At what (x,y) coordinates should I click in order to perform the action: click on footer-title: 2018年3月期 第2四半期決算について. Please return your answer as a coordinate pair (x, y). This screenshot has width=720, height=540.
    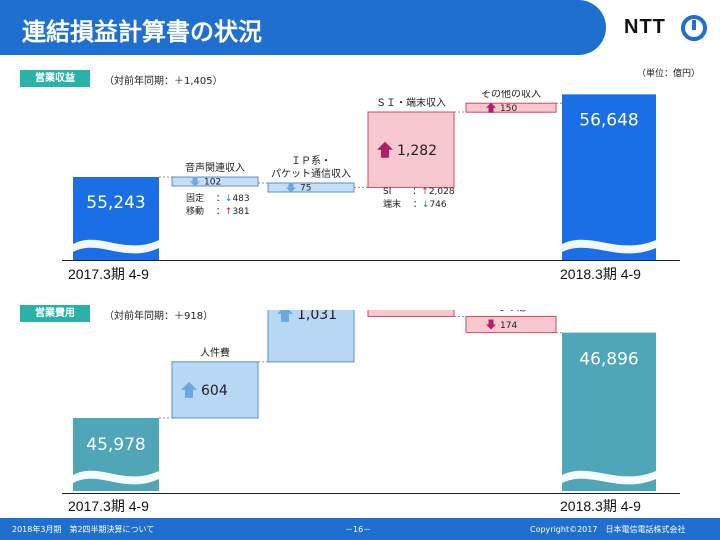
    Looking at the image, I should click on (83, 529).